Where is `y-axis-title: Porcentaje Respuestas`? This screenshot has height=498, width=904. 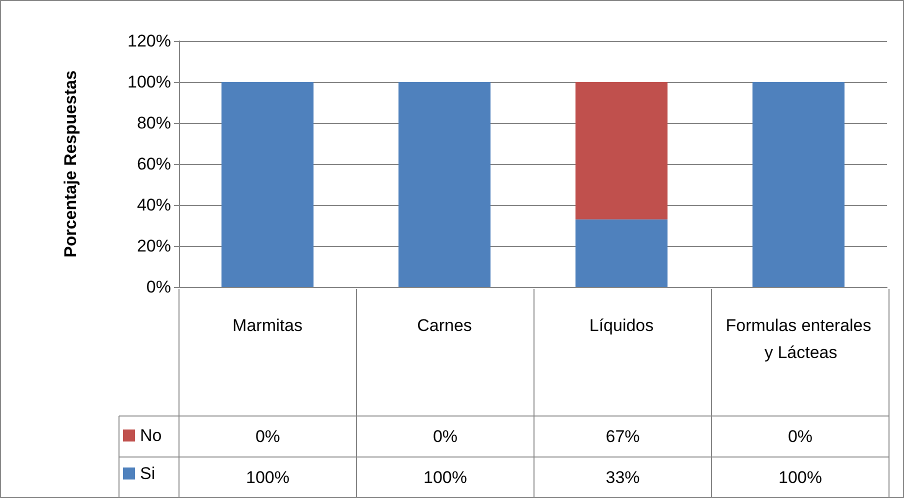
y-axis-title: Porcentaje Respuestas is located at coordinates (70, 164).